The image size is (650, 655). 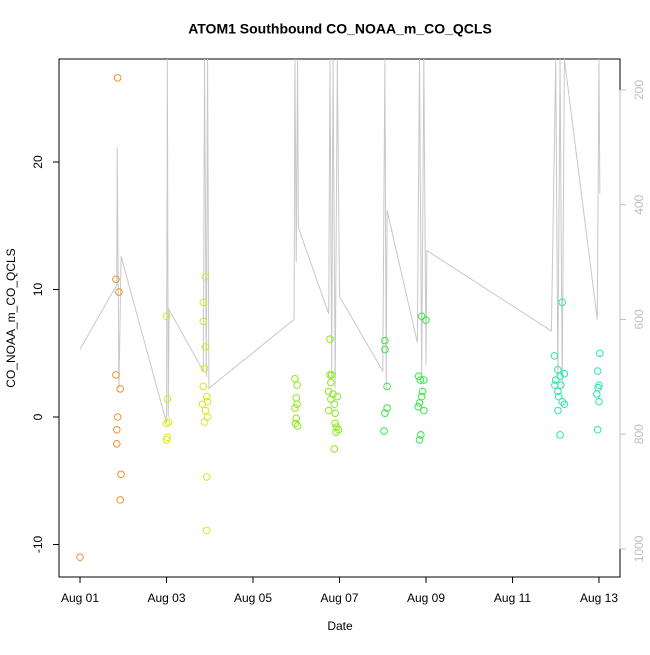 I want to click on x-tick-label: Aug 01, so click(x=80, y=598).